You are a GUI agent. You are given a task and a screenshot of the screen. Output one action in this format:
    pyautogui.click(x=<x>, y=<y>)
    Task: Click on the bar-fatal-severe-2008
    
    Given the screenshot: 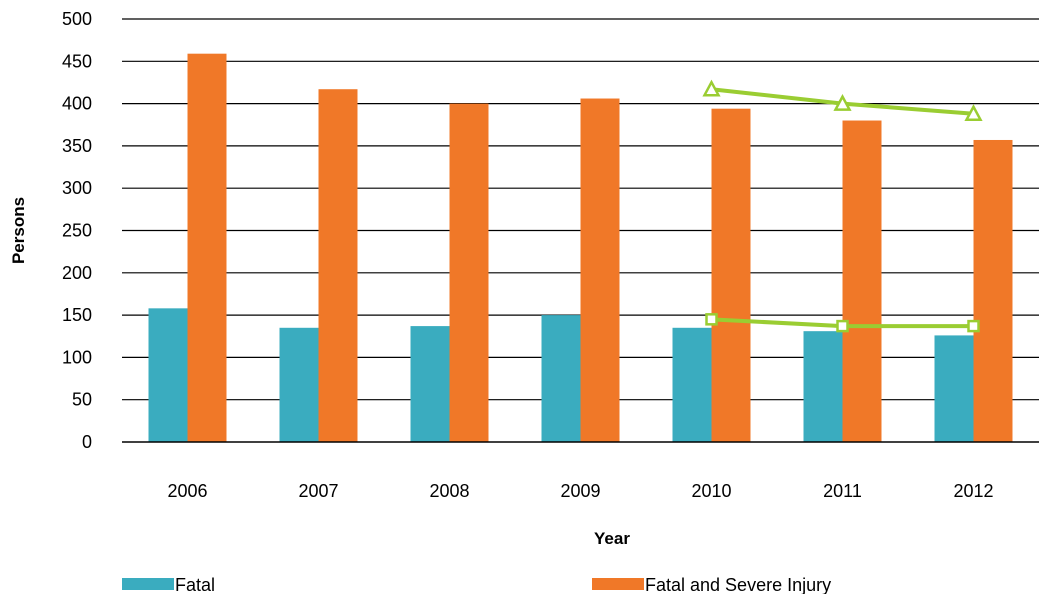 What is the action you would take?
    pyautogui.click(x=469, y=272)
    